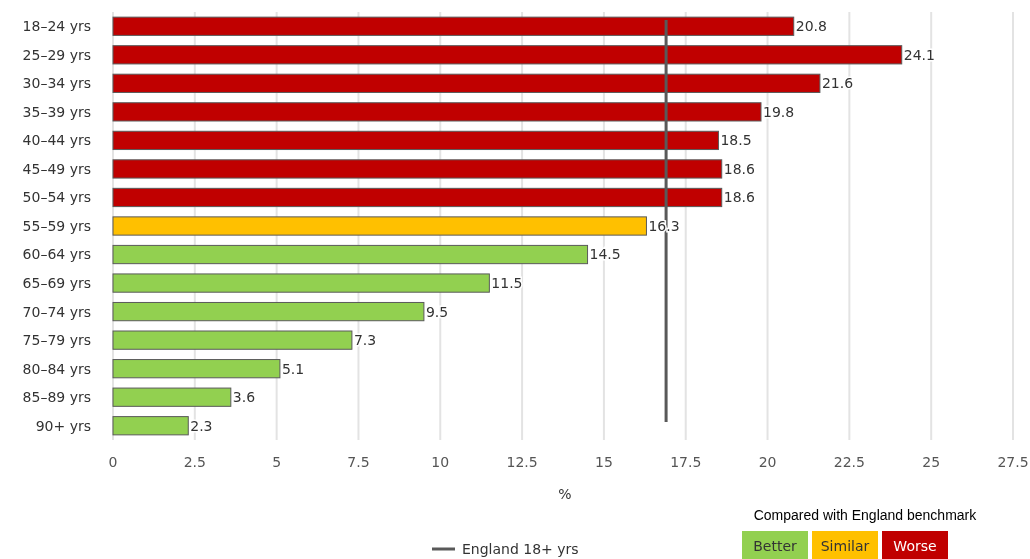  I want to click on legend-label: England 18+ yrs, so click(520, 548).